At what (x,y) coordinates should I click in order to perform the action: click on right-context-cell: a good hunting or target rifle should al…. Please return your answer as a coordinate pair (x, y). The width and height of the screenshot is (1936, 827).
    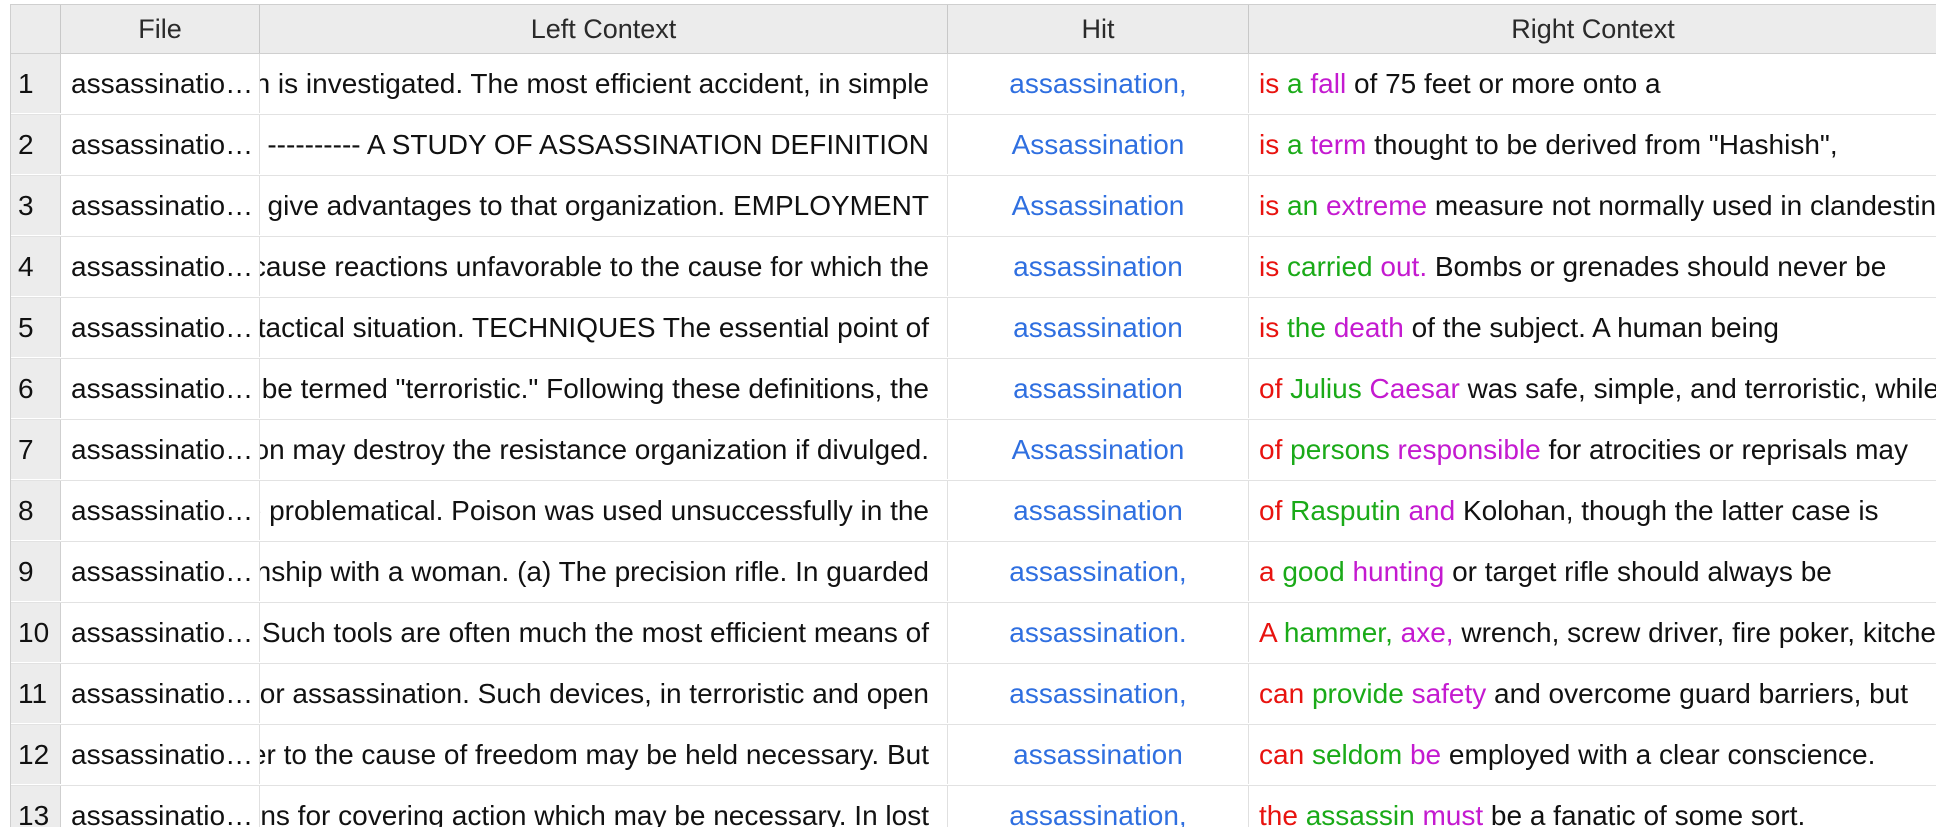
    Looking at the image, I should click on (1592, 571).